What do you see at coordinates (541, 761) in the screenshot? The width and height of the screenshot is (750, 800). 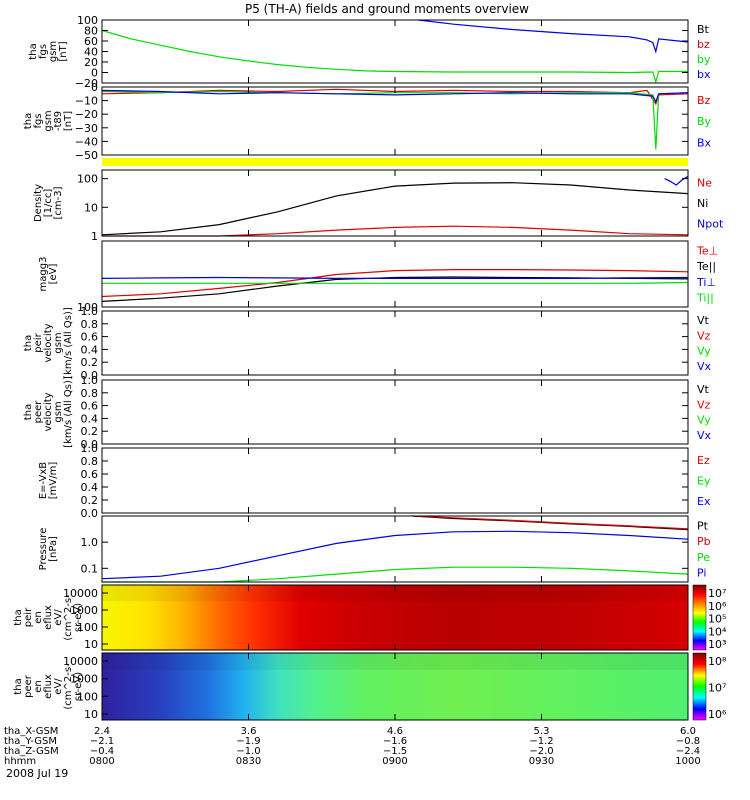 I see `x-axis-tick-label: 0930` at bounding box center [541, 761].